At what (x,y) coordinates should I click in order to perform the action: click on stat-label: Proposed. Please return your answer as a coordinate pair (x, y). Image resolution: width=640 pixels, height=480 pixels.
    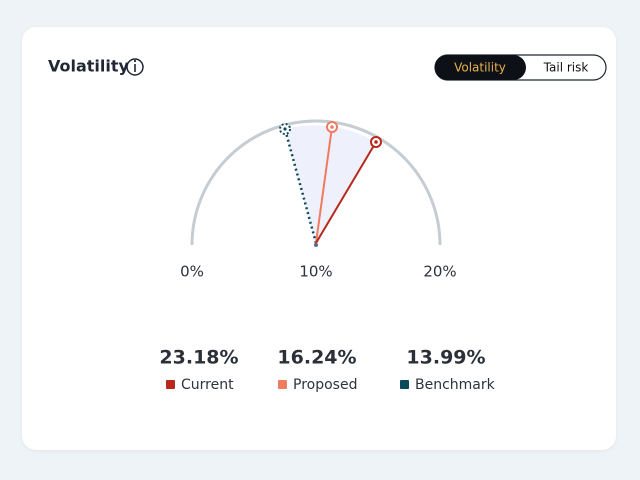
    Looking at the image, I should click on (325, 385).